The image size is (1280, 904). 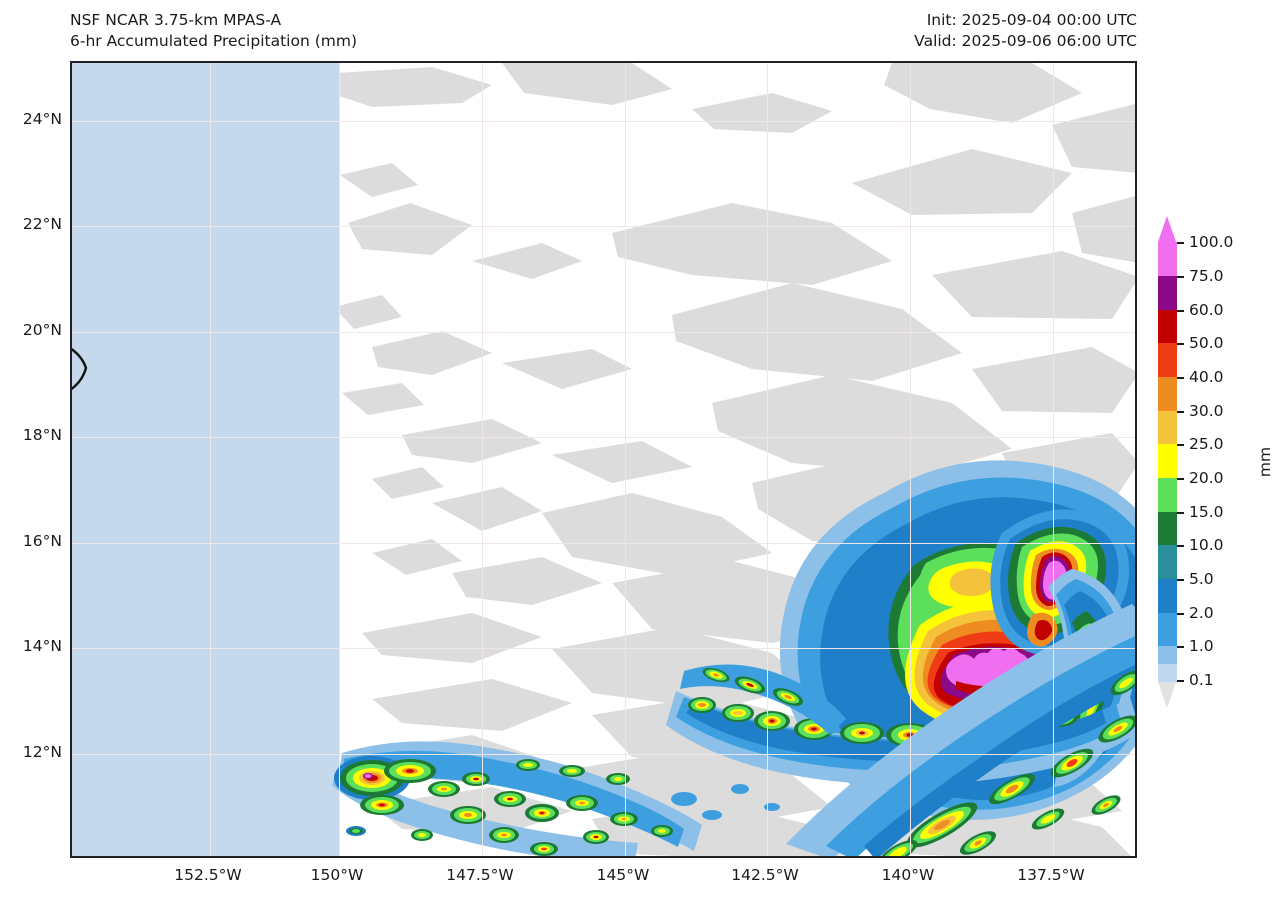 What do you see at coordinates (1025, 41) in the screenshot?
I see `valid-time: Valid: 2025-09-06 06:00 UTC` at bounding box center [1025, 41].